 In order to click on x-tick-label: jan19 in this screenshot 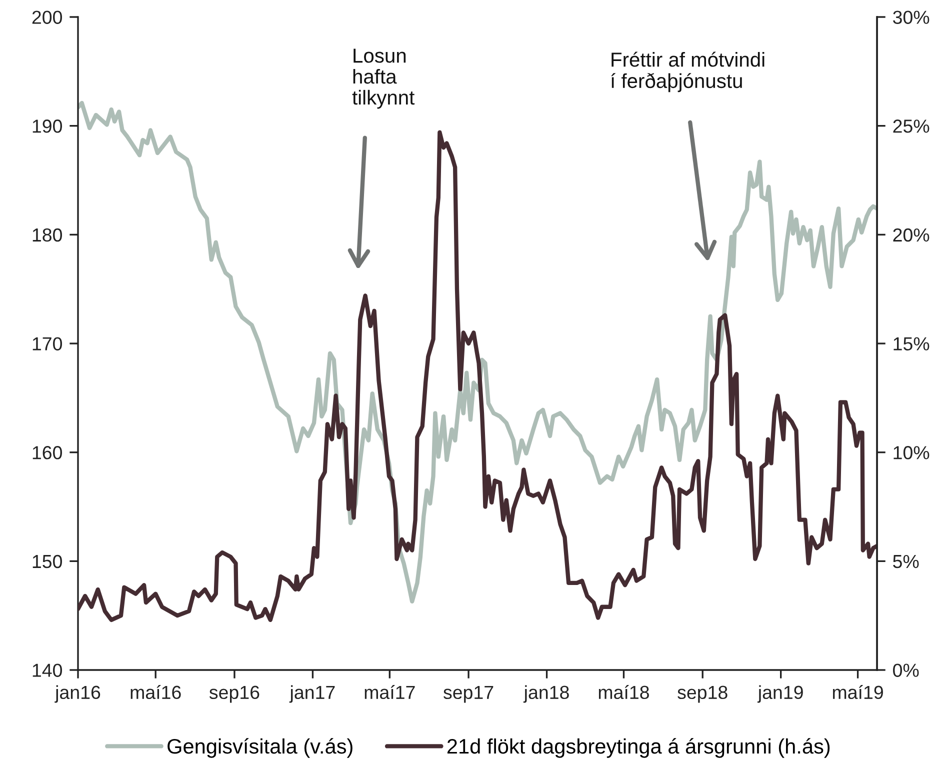, I will do `click(780, 694)`.